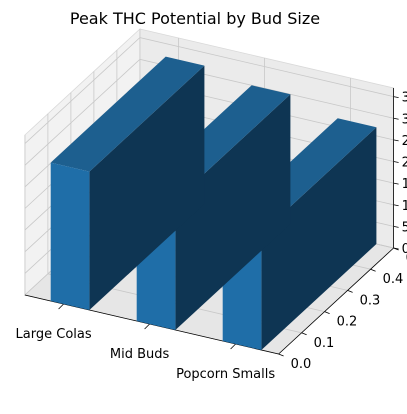  Describe the element at coordinates (404, 184) in the screenshot. I see `z-tick-label: 15` at that location.